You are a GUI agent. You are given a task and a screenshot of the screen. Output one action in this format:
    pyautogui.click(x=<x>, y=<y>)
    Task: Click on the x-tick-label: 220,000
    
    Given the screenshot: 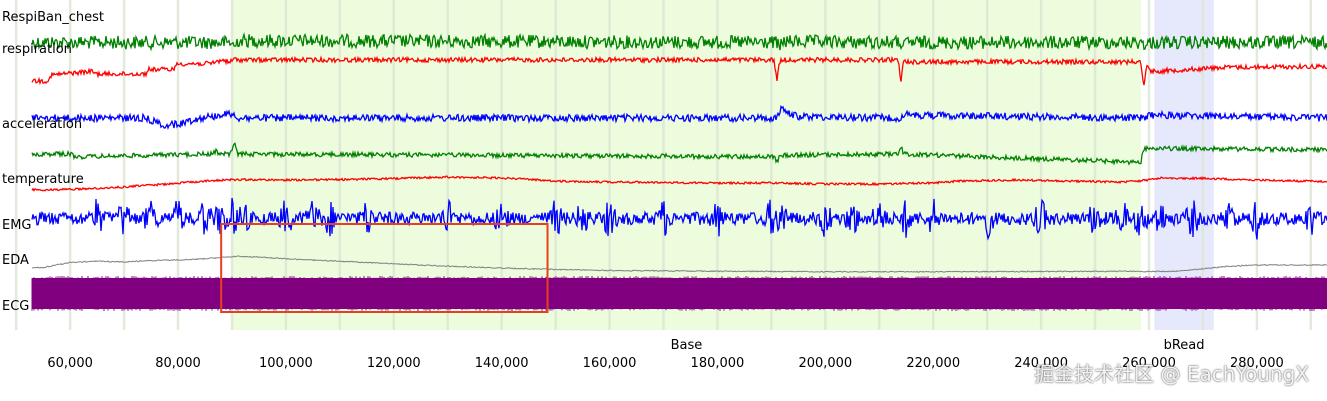 What is the action you would take?
    pyautogui.click(x=933, y=363)
    